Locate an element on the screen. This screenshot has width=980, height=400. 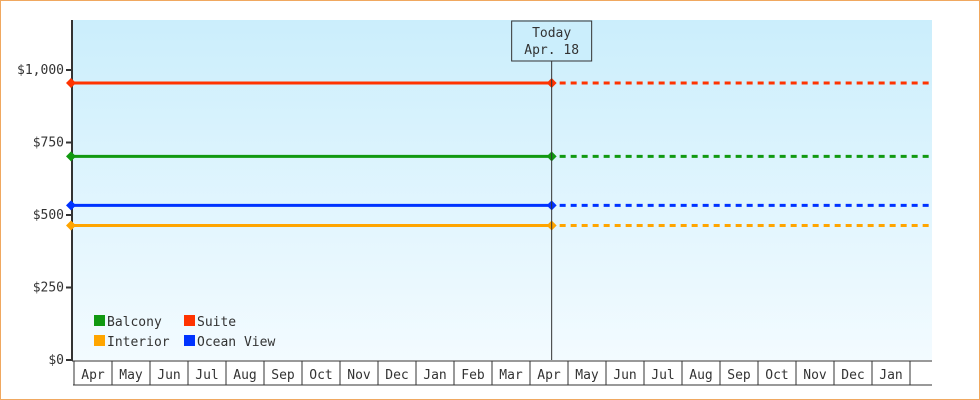
today-box is located at coordinates (552, 41).